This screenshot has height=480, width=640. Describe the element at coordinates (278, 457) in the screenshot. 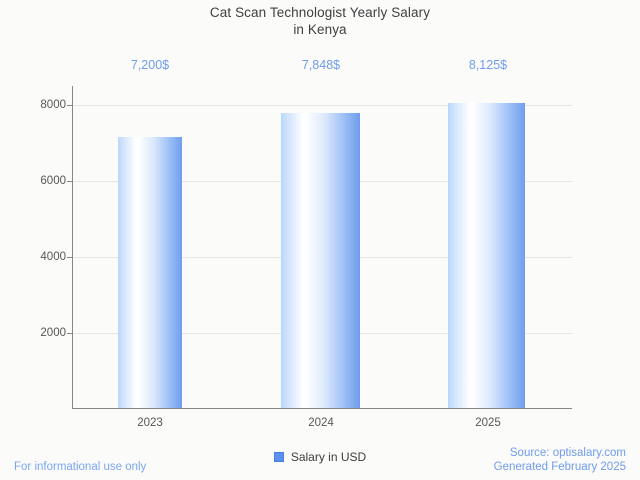

I see `legend-swatch-icon` at that location.